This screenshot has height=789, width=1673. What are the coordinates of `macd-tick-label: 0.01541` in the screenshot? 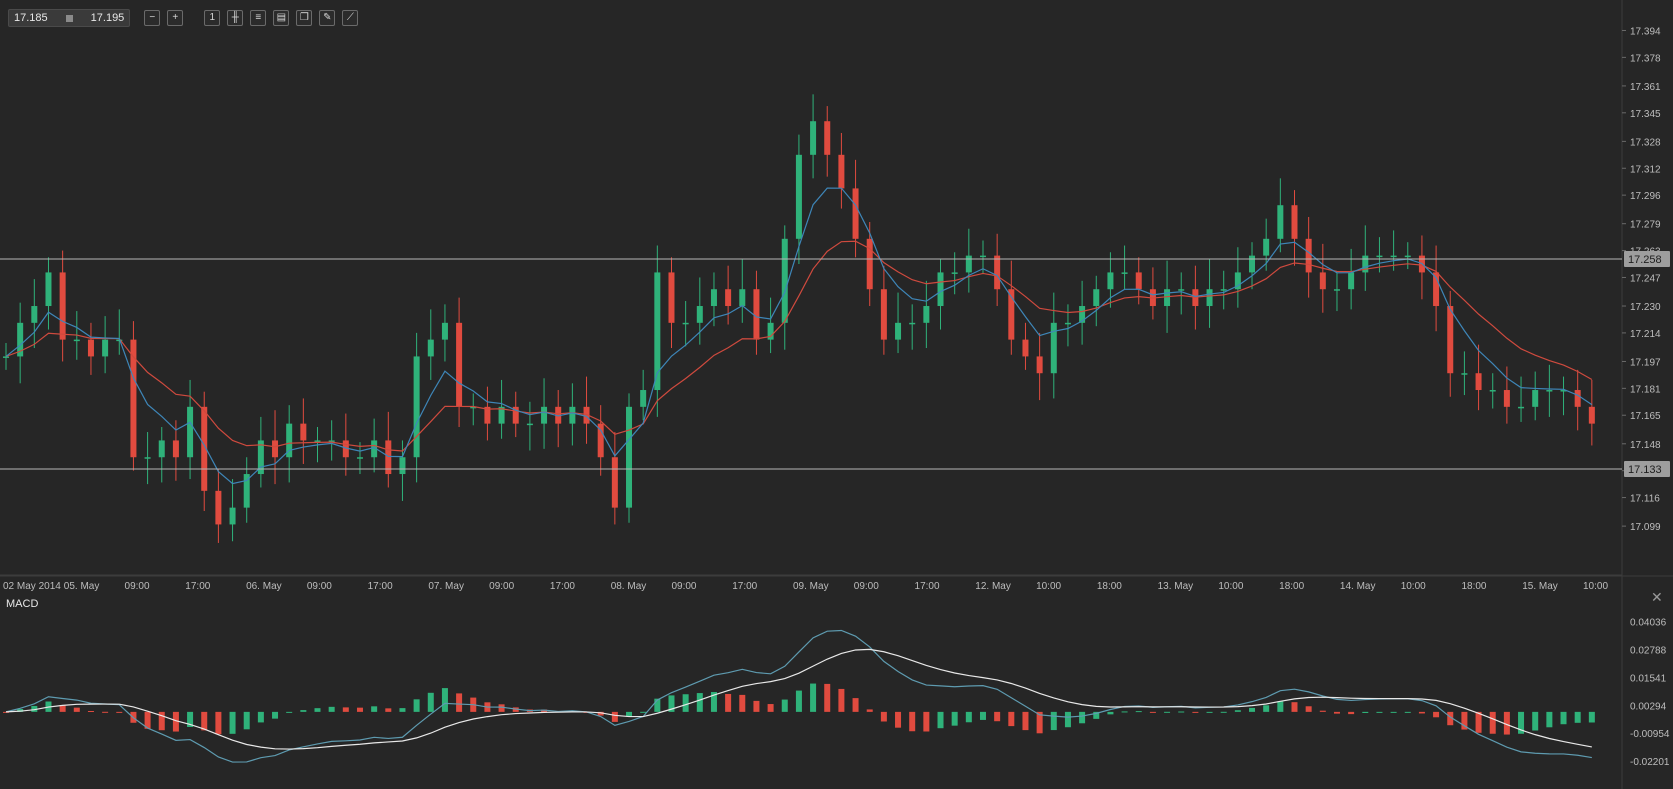 It's located at (1648, 678).